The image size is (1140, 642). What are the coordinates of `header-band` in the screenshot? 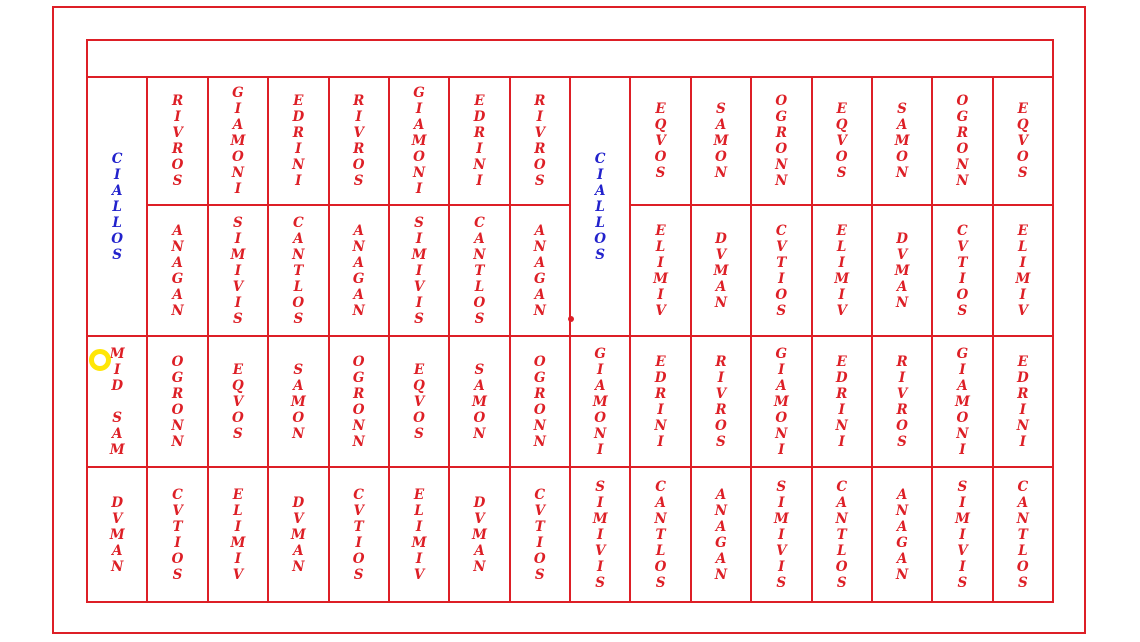 It's located at (570, 58).